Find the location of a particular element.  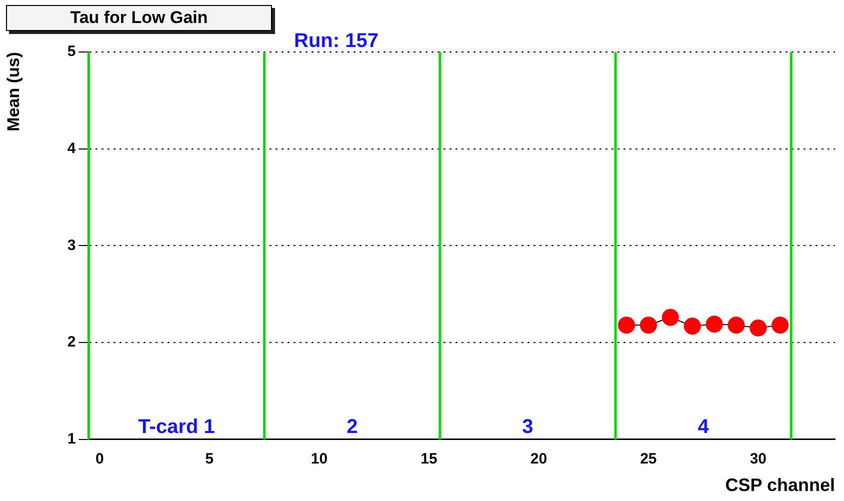

y-tick-label: 4 is located at coordinates (71, 148).